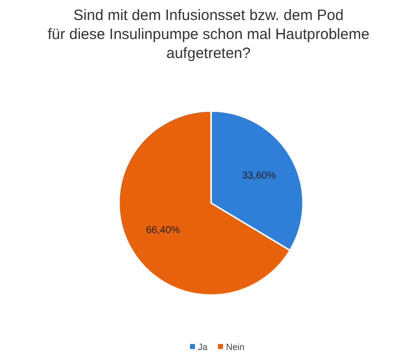 This screenshot has width=417, height=359. I want to click on data-label: 66,40%, so click(163, 230).